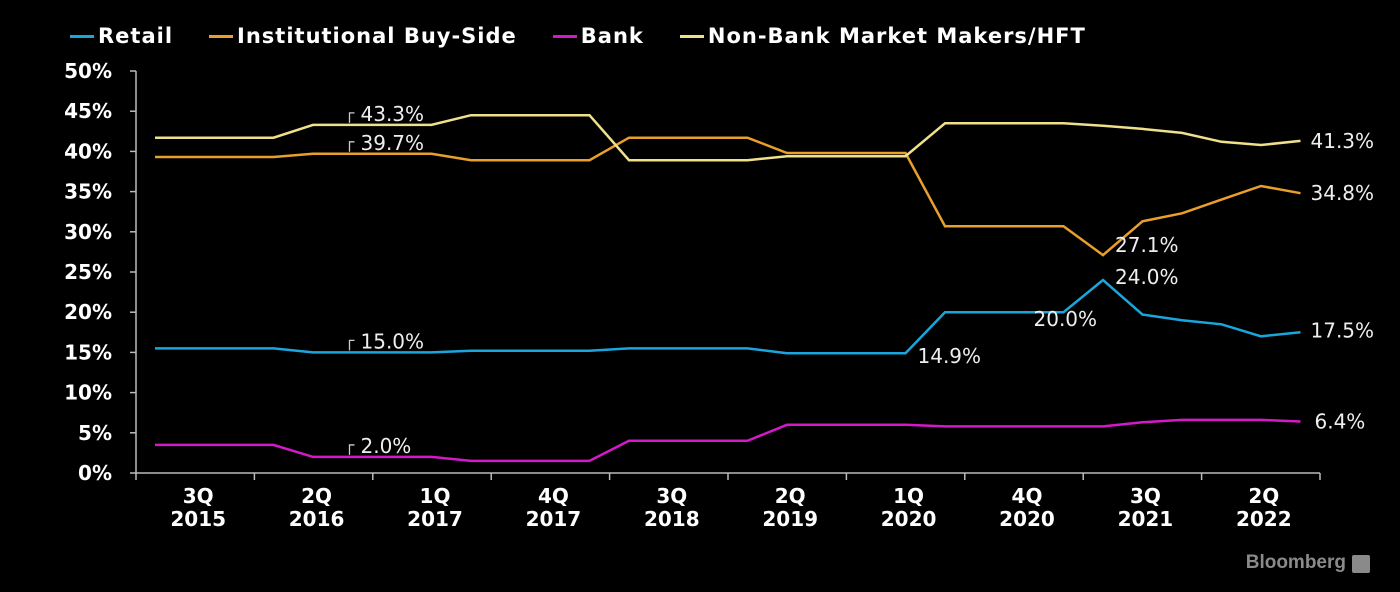  I want to click on data-label: 14.9%, so click(950, 356).